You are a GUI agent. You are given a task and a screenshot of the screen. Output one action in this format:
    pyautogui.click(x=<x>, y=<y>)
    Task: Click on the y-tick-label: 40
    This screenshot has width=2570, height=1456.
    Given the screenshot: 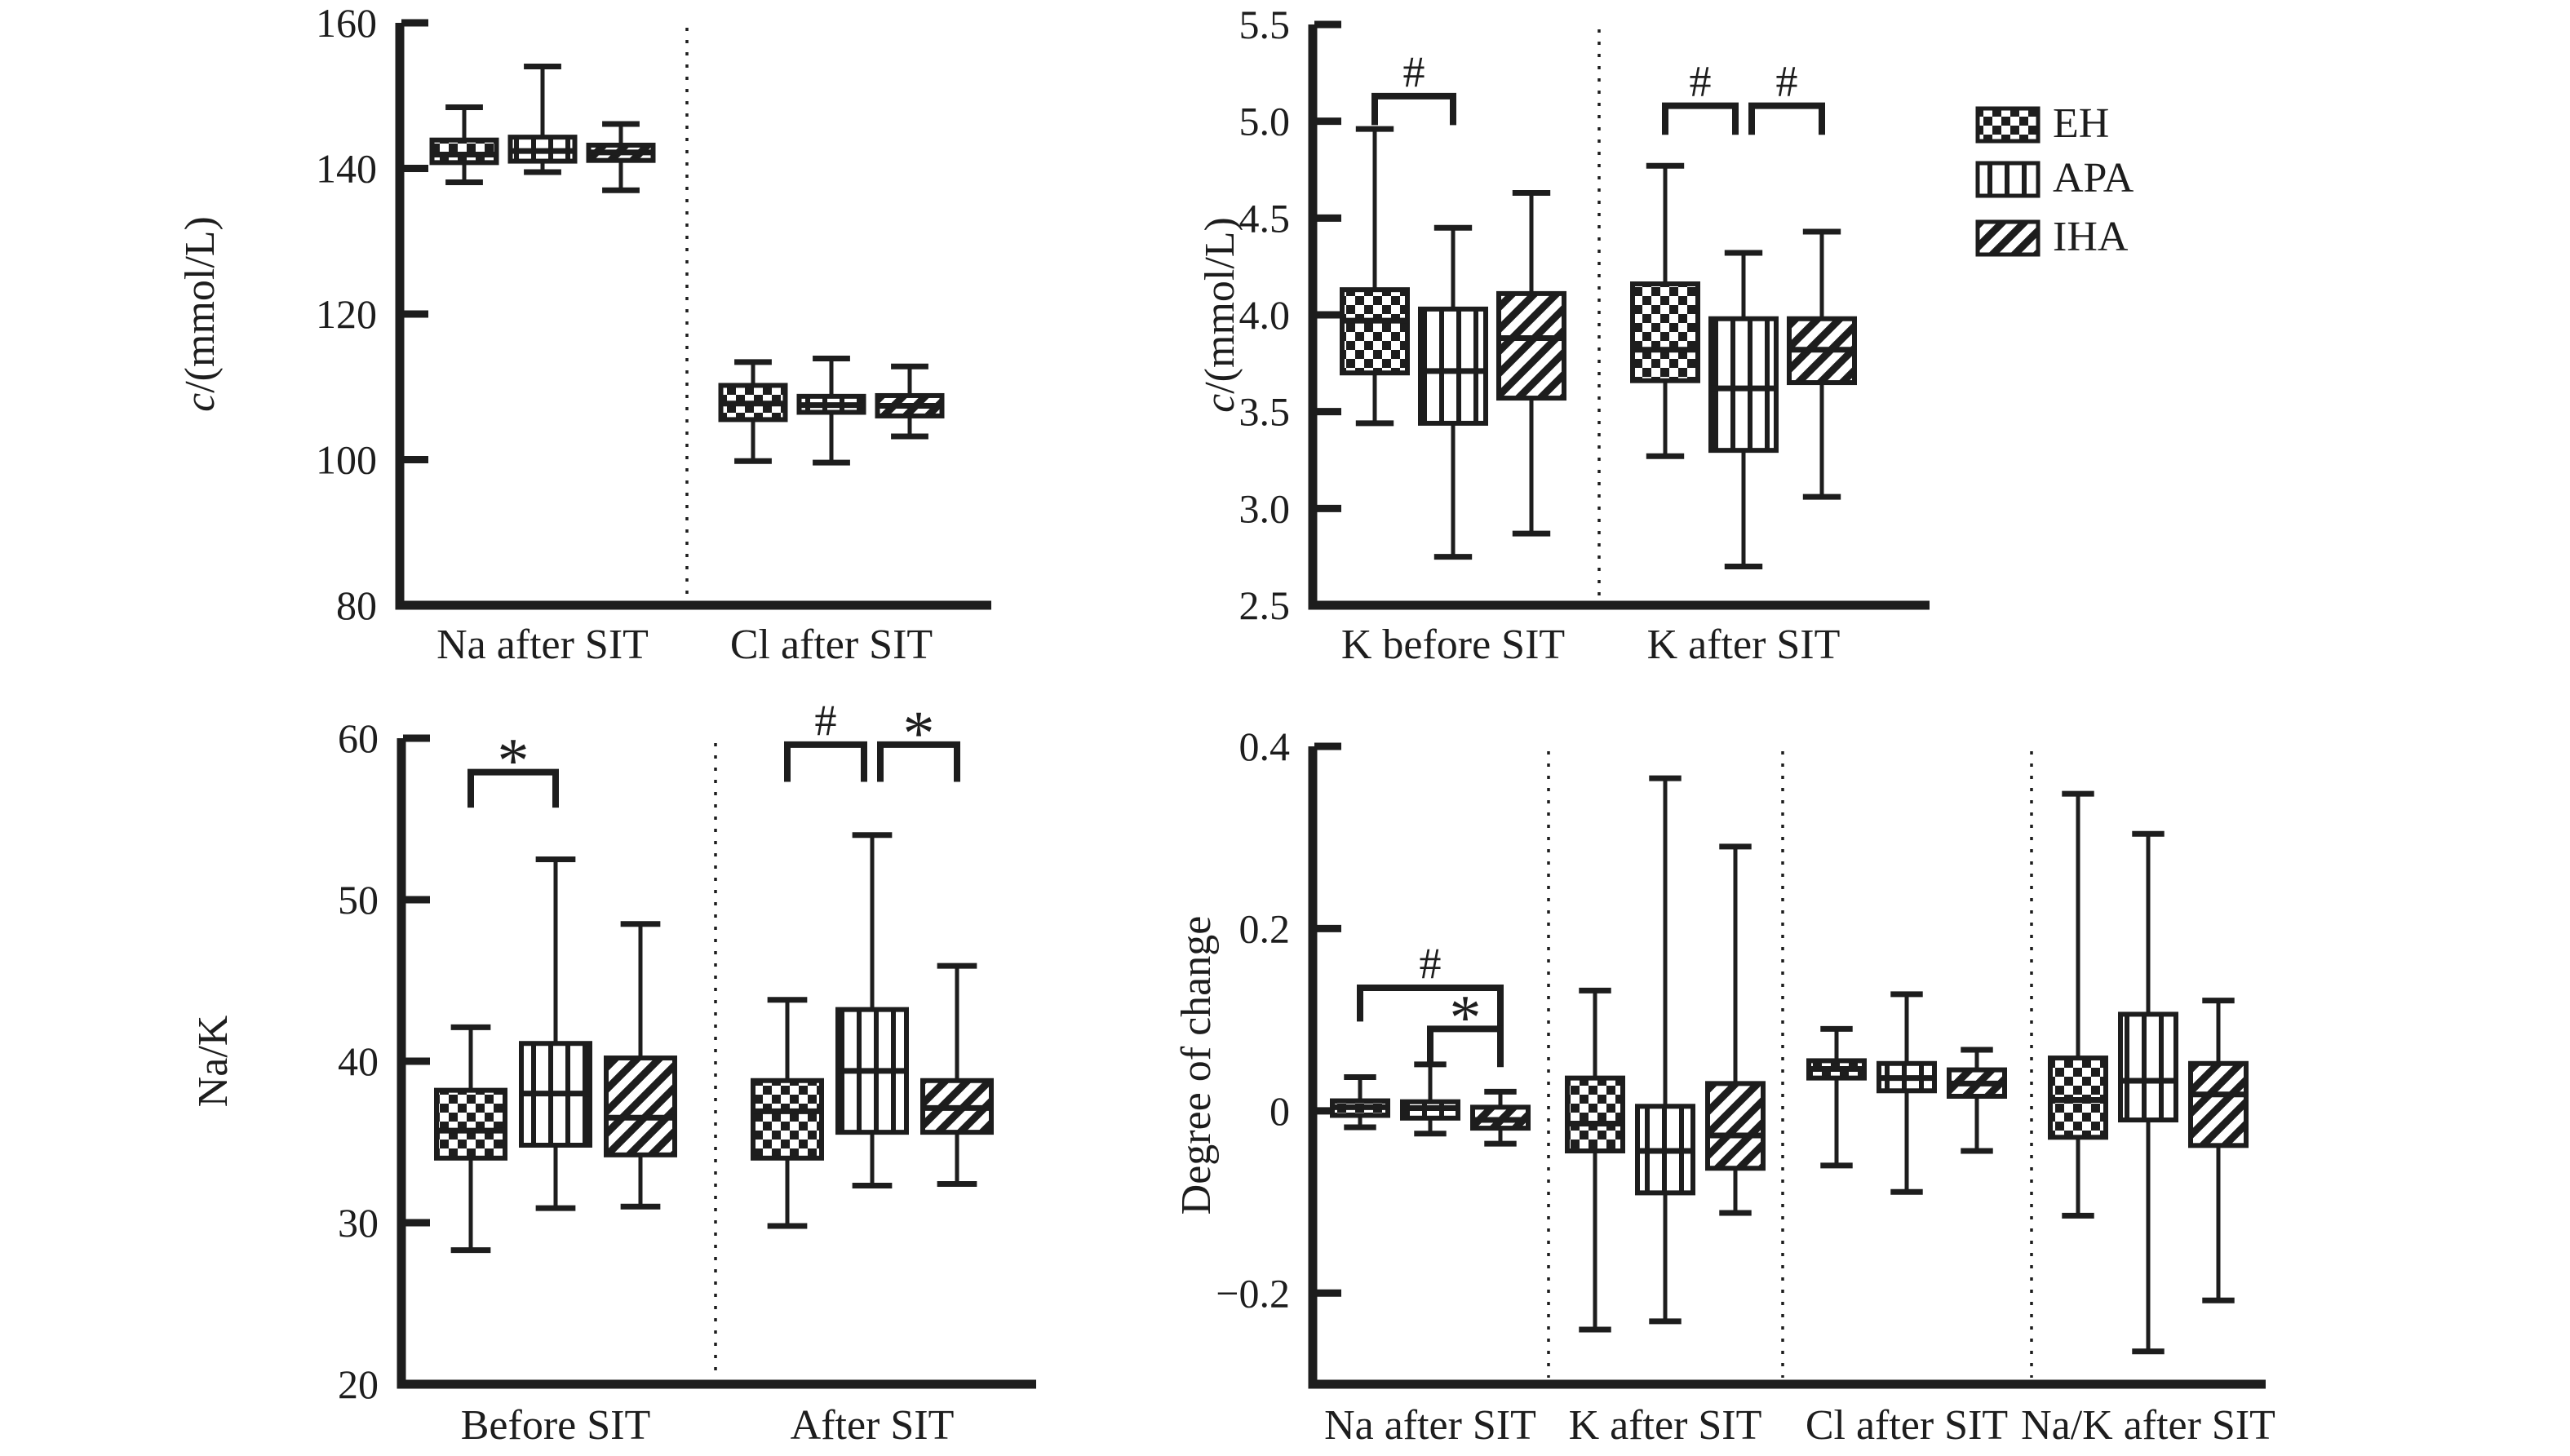 What is the action you would take?
    pyautogui.click(x=358, y=1061)
    